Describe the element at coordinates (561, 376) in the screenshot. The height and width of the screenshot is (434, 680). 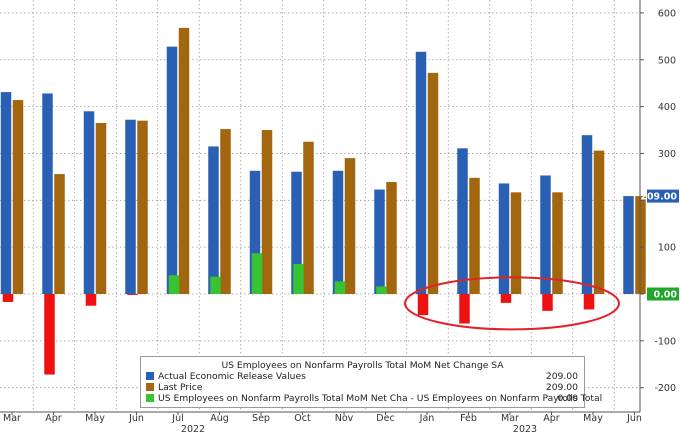
I see `legend-value-actual: 209.00` at that location.